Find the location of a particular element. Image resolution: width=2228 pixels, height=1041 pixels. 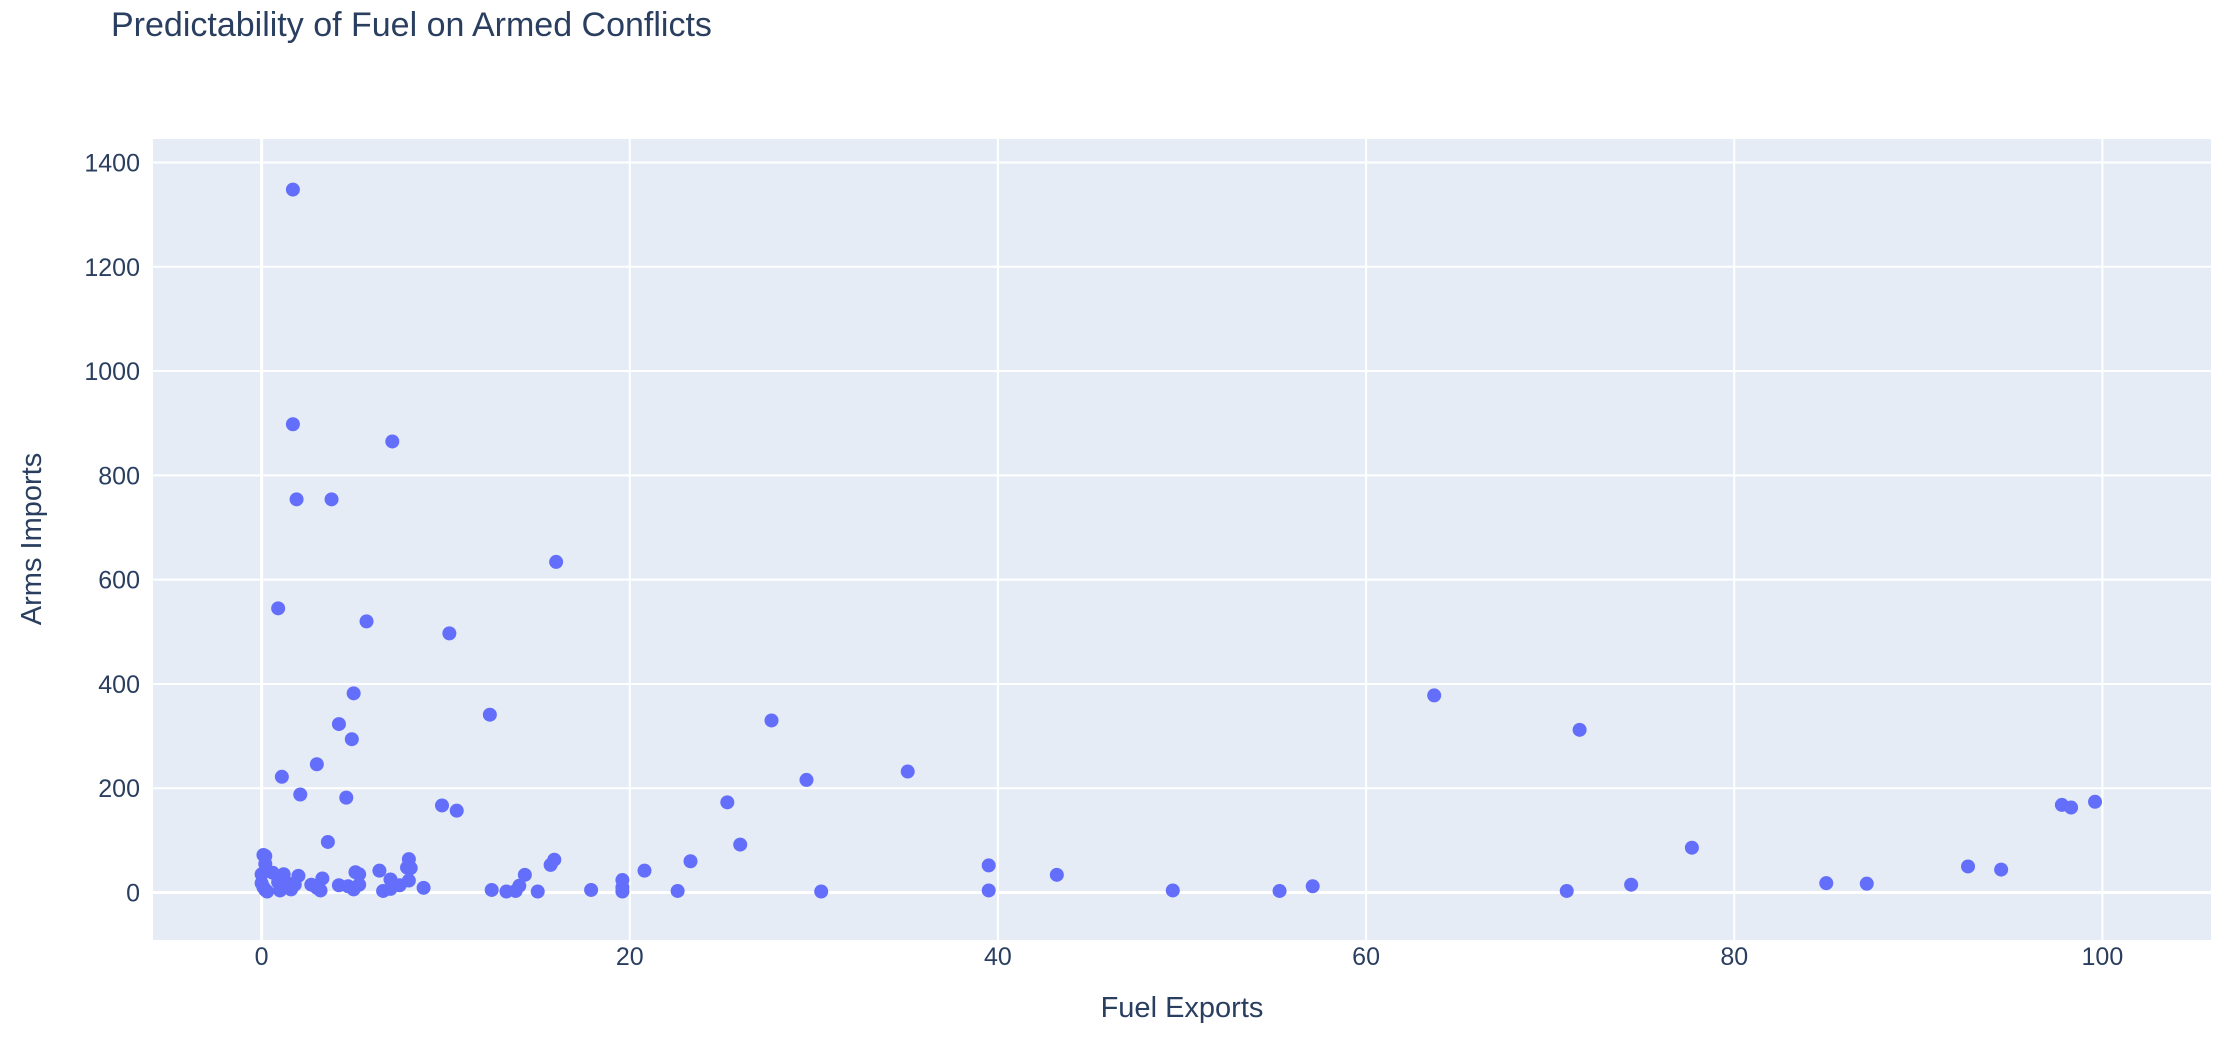

y-tick-label: 400 is located at coordinates (119, 685).